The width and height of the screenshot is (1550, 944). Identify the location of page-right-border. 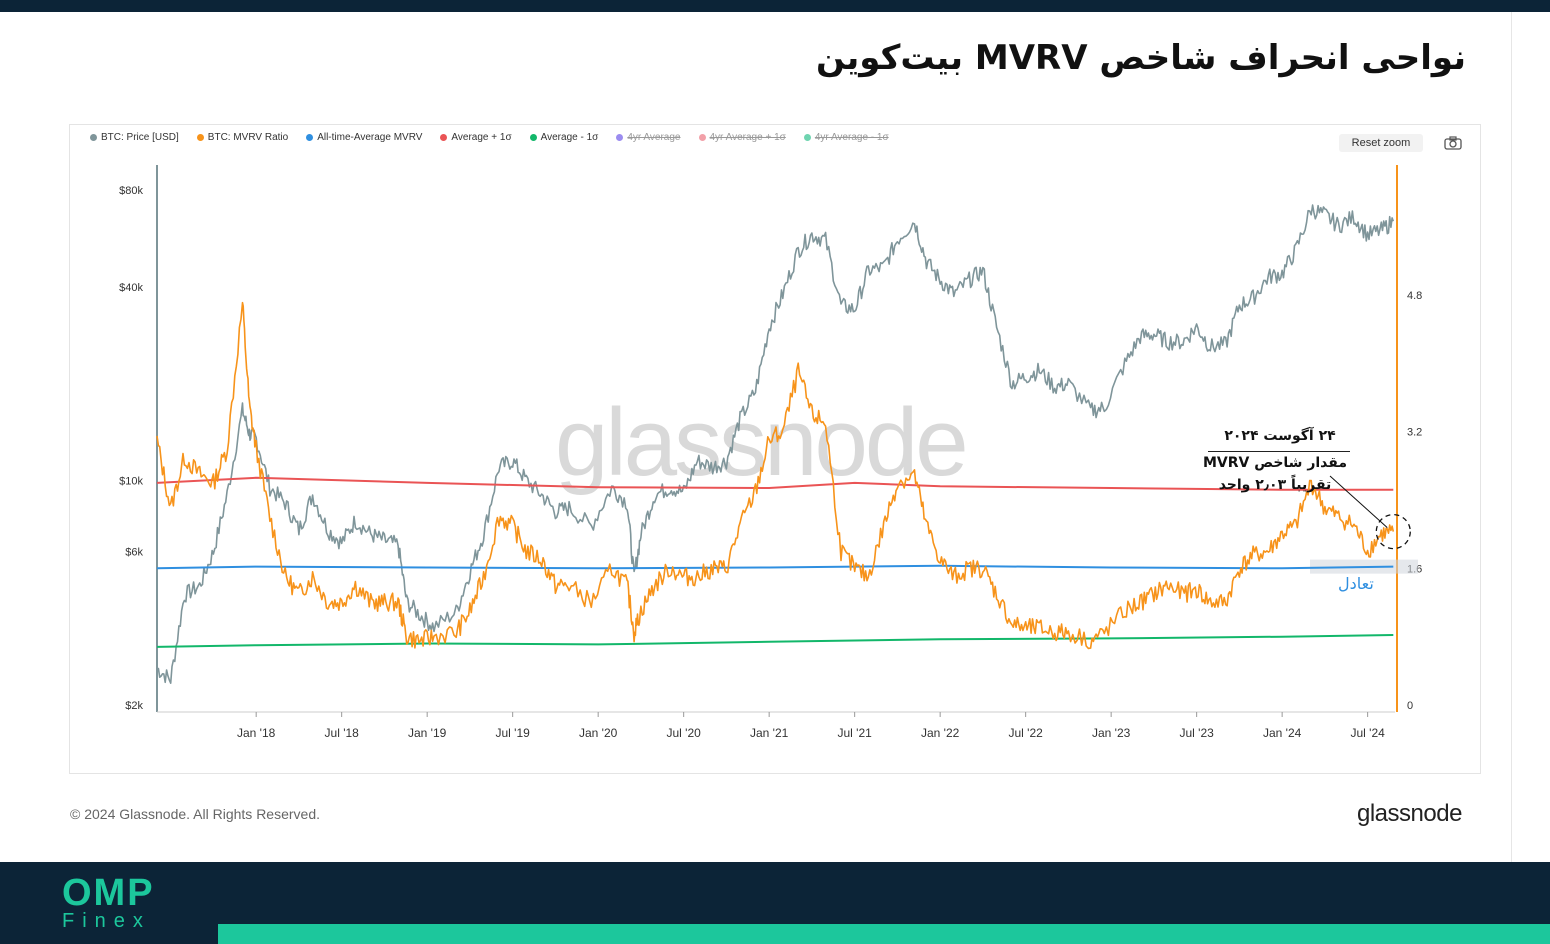
(1511, 437).